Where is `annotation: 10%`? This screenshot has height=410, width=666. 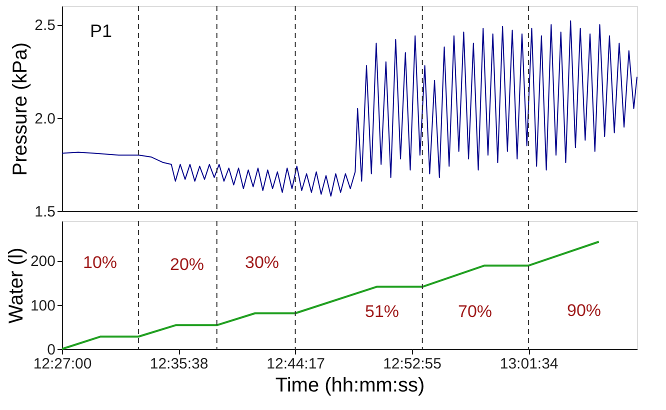 annotation: 10% is located at coordinates (100, 262).